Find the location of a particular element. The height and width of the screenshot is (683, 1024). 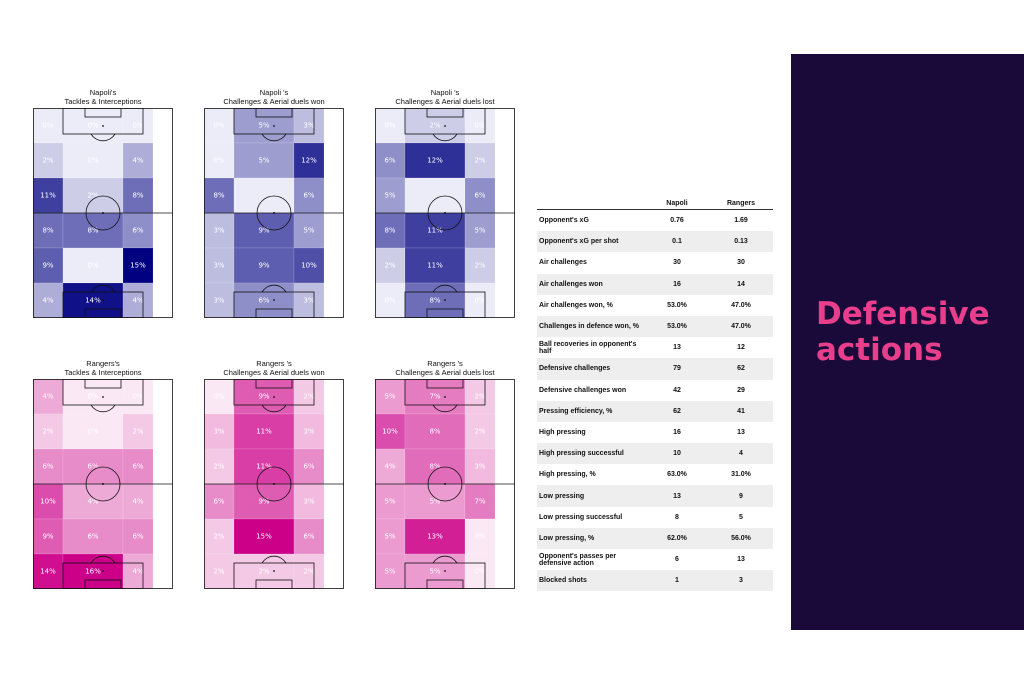

table-row: High pressing, % 63.0% 31.0% is located at coordinates (655, 474).